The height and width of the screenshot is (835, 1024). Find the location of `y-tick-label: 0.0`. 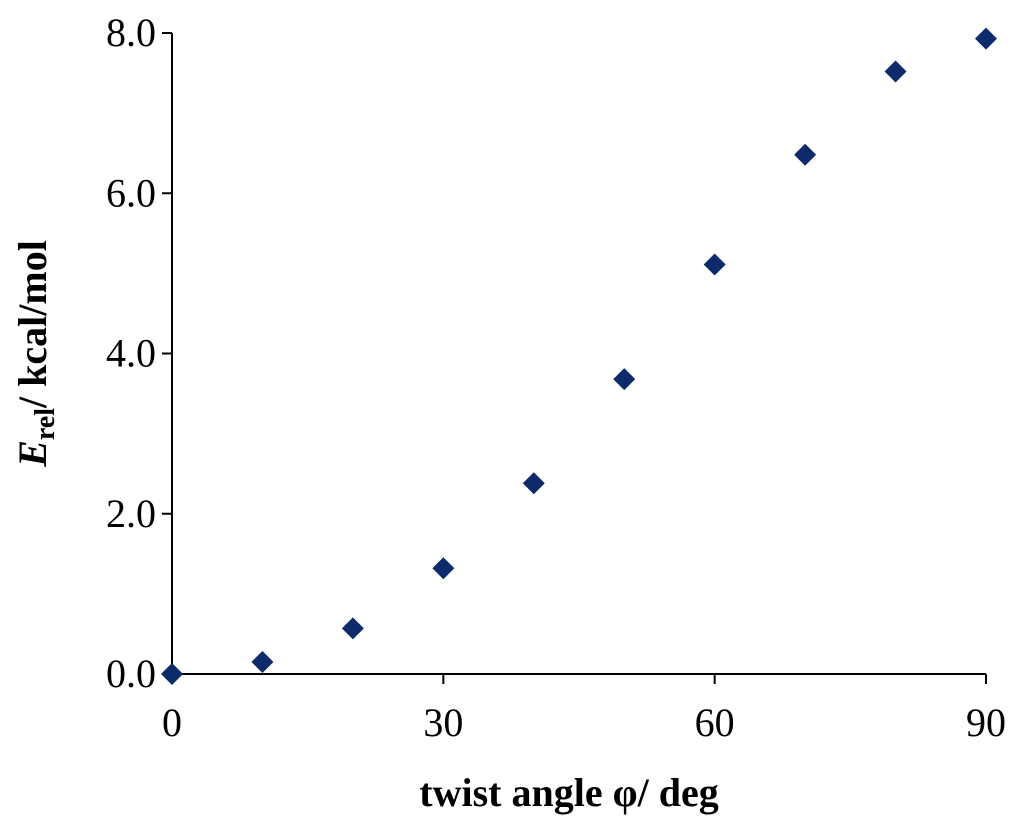

y-tick-label: 0.0 is located at coordinates (131, 673).